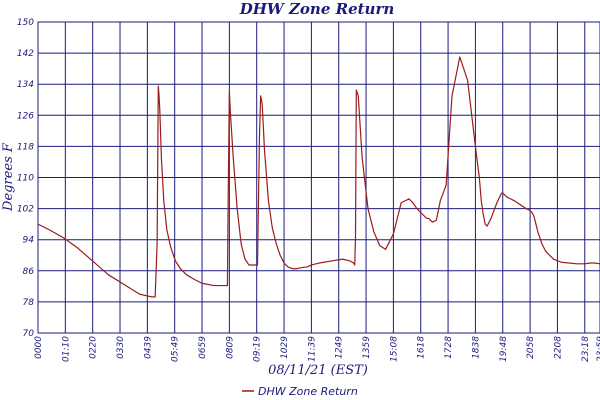 The height and width of the screenshot is (400, 600). What do you see at coordinates (317, 9) in the screenshot?
I see `chart-title: DHW Zone Return` at bounding box center [317, 9].